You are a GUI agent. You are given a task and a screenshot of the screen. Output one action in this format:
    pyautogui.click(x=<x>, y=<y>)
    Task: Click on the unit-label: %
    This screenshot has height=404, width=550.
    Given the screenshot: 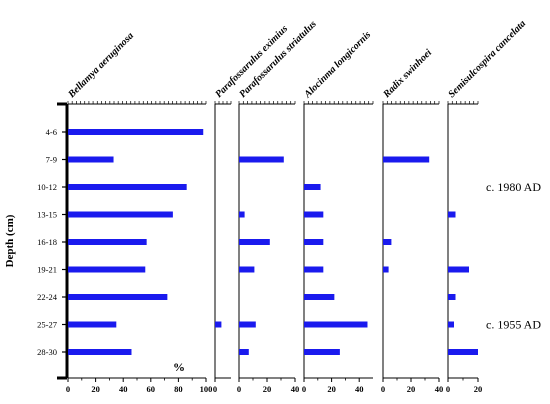 What is the action you would take?
    pyautogui.click(x=179, y=367)
    